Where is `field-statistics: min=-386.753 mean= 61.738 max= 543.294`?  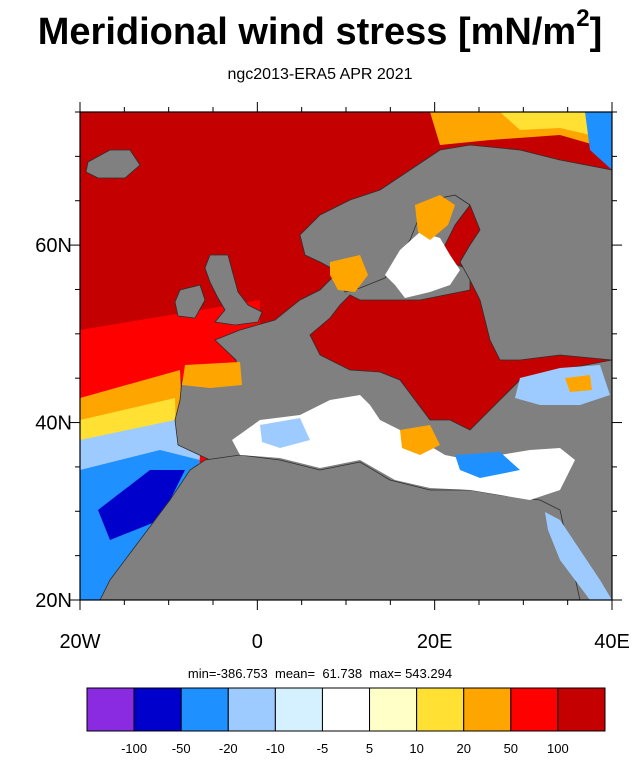
field-statistics: min=-386.753 mean= 61.738 max= 543.294 is located at coordinates (320, 673).